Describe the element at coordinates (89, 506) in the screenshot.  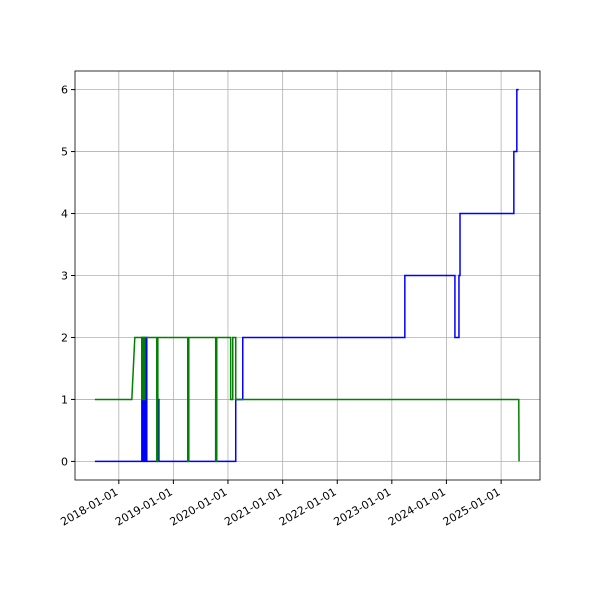
I see `x-tick-label: 2018-01-01` at that location.